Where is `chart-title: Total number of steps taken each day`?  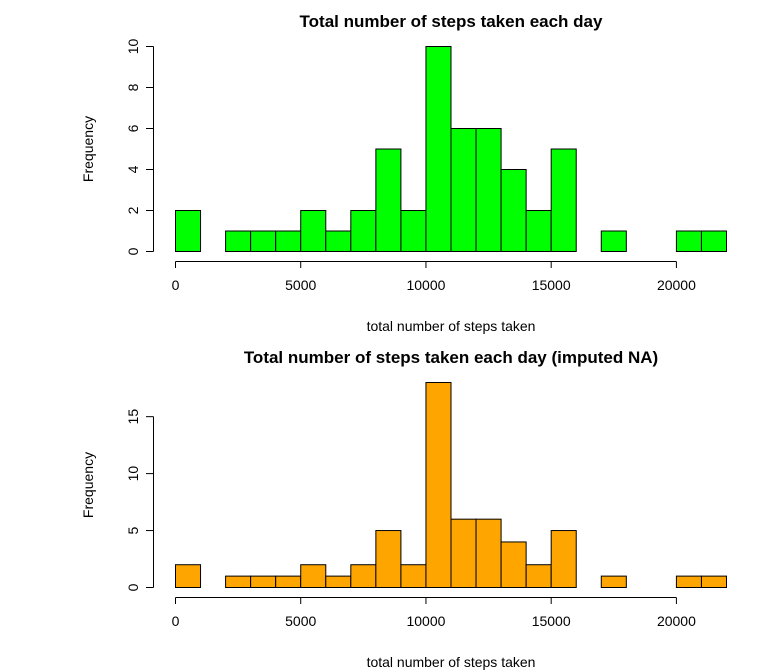 chart-title: Total number of steps taken each day is located at coordinates (451, 21).